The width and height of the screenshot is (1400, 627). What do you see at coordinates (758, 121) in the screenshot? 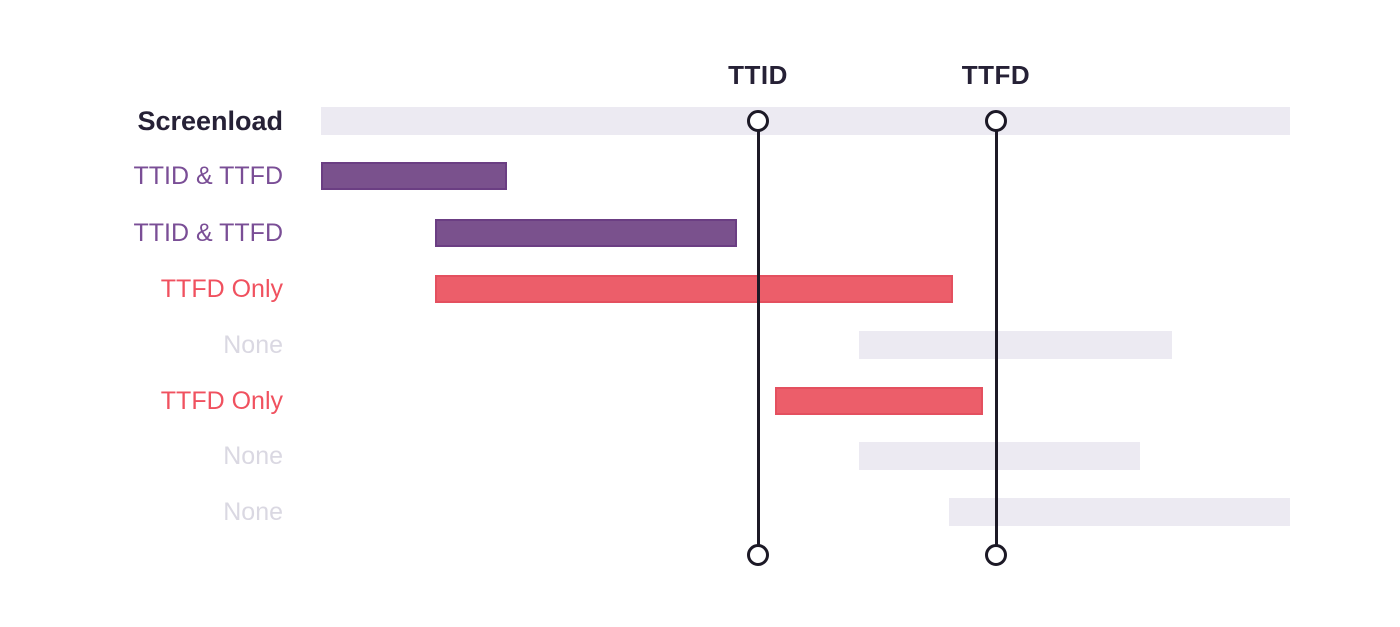
I see `ttid-top-circle-icon` at bounding box center [758, 121].